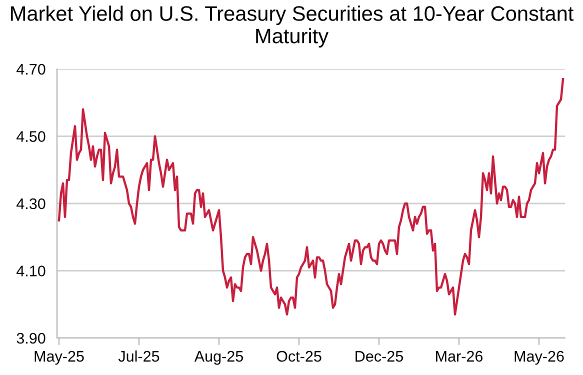 The width and height of the screenshot is (583, 375). I want to click on x-tick-label: Mar-26, so click(459, 356).